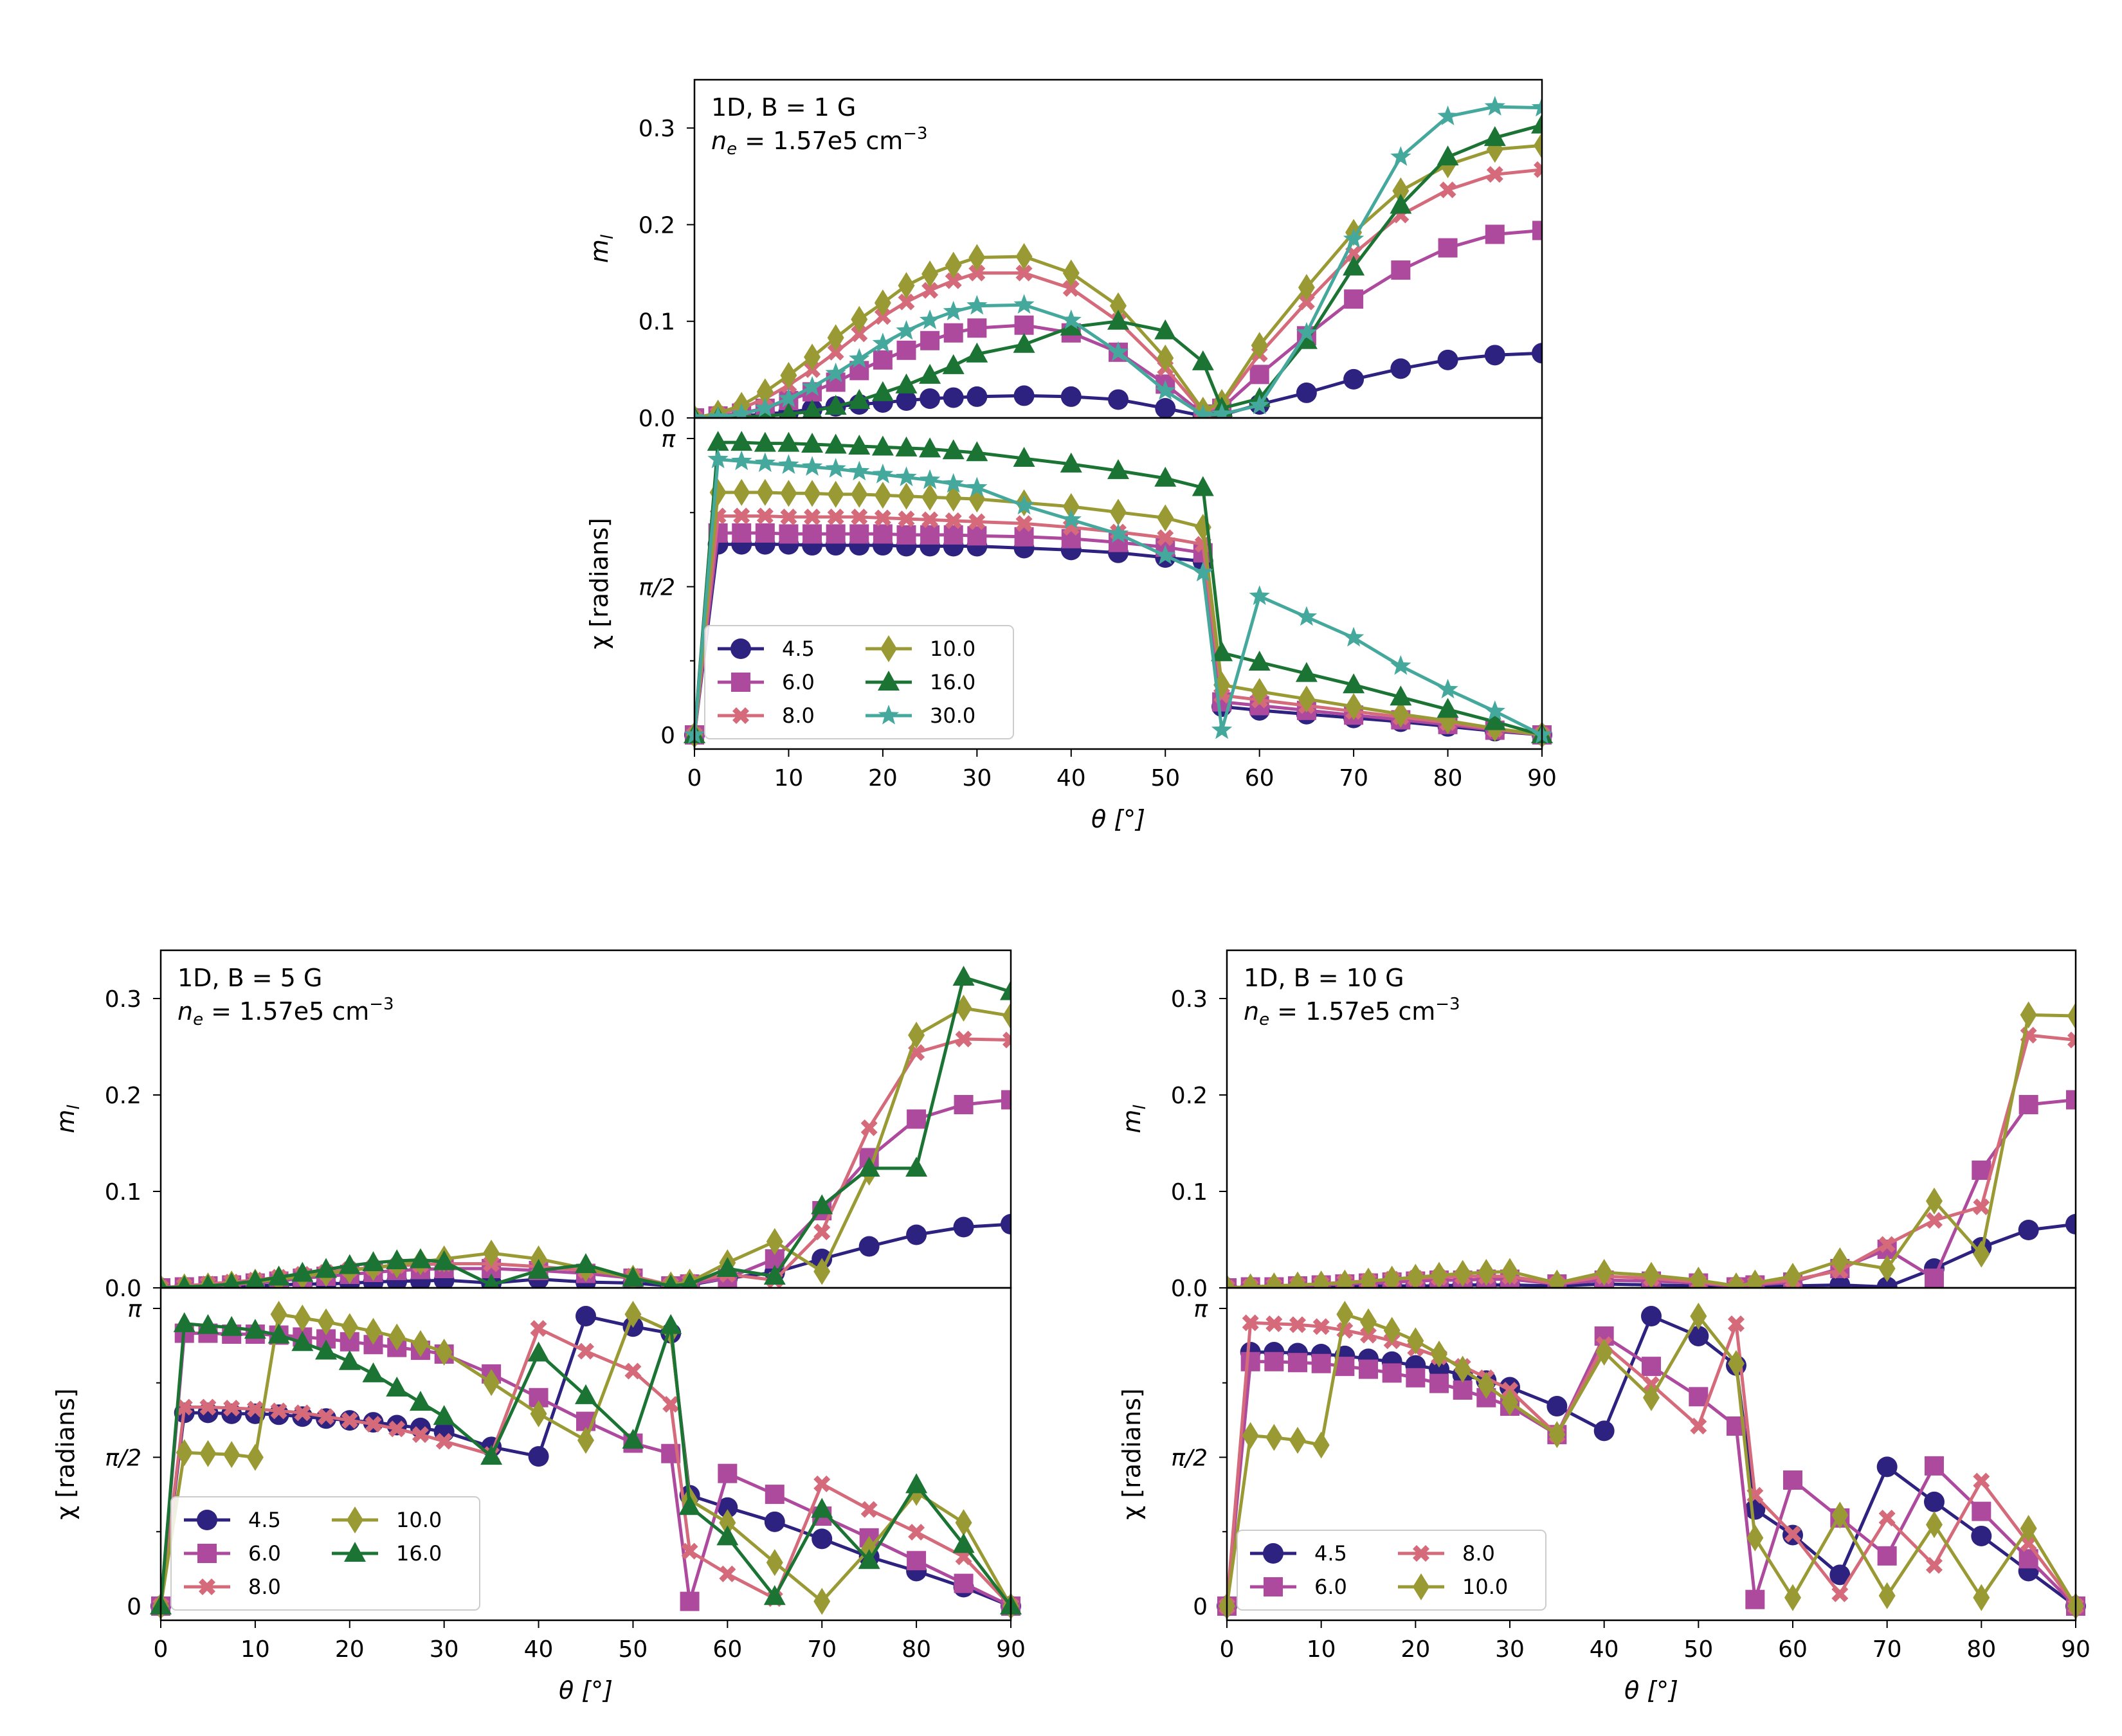 Image resolution: width=2122 pixels, height=1736 pixels. Describe the element at coordinates (1352, 1011) in the screenshot. I see `density-value: = 1.57e5 cm` at that location.